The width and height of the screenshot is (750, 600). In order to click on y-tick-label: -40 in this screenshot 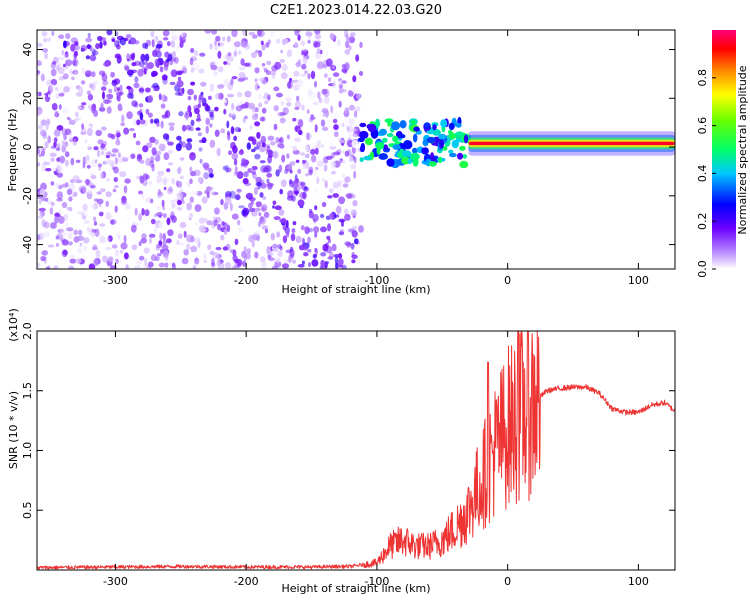, I will do `click(27, 245)`.